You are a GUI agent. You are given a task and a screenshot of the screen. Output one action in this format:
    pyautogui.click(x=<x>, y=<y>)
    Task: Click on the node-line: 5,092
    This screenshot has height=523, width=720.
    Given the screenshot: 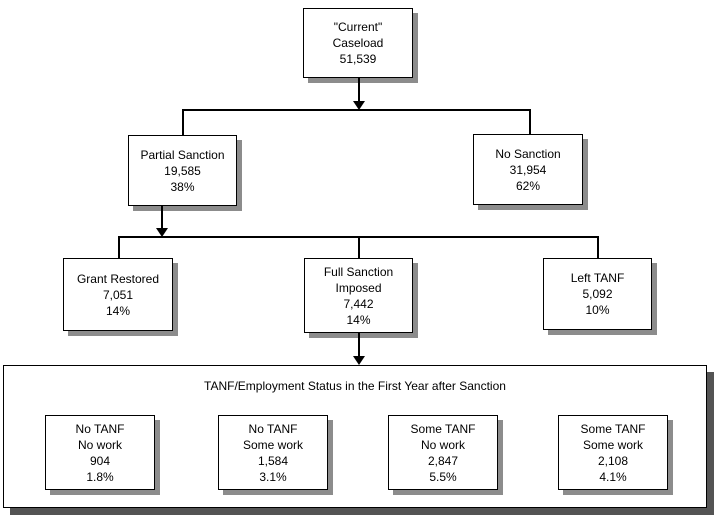 What is the action you would take?
    pyautogui.click(x=597, y=294)
    